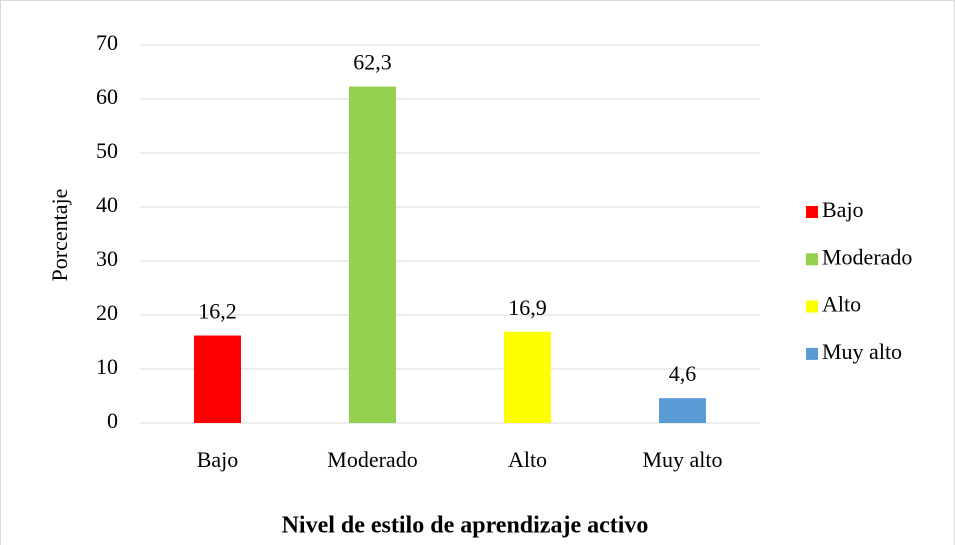  I want to click on y-tick-label: 30, so click(107, 258).